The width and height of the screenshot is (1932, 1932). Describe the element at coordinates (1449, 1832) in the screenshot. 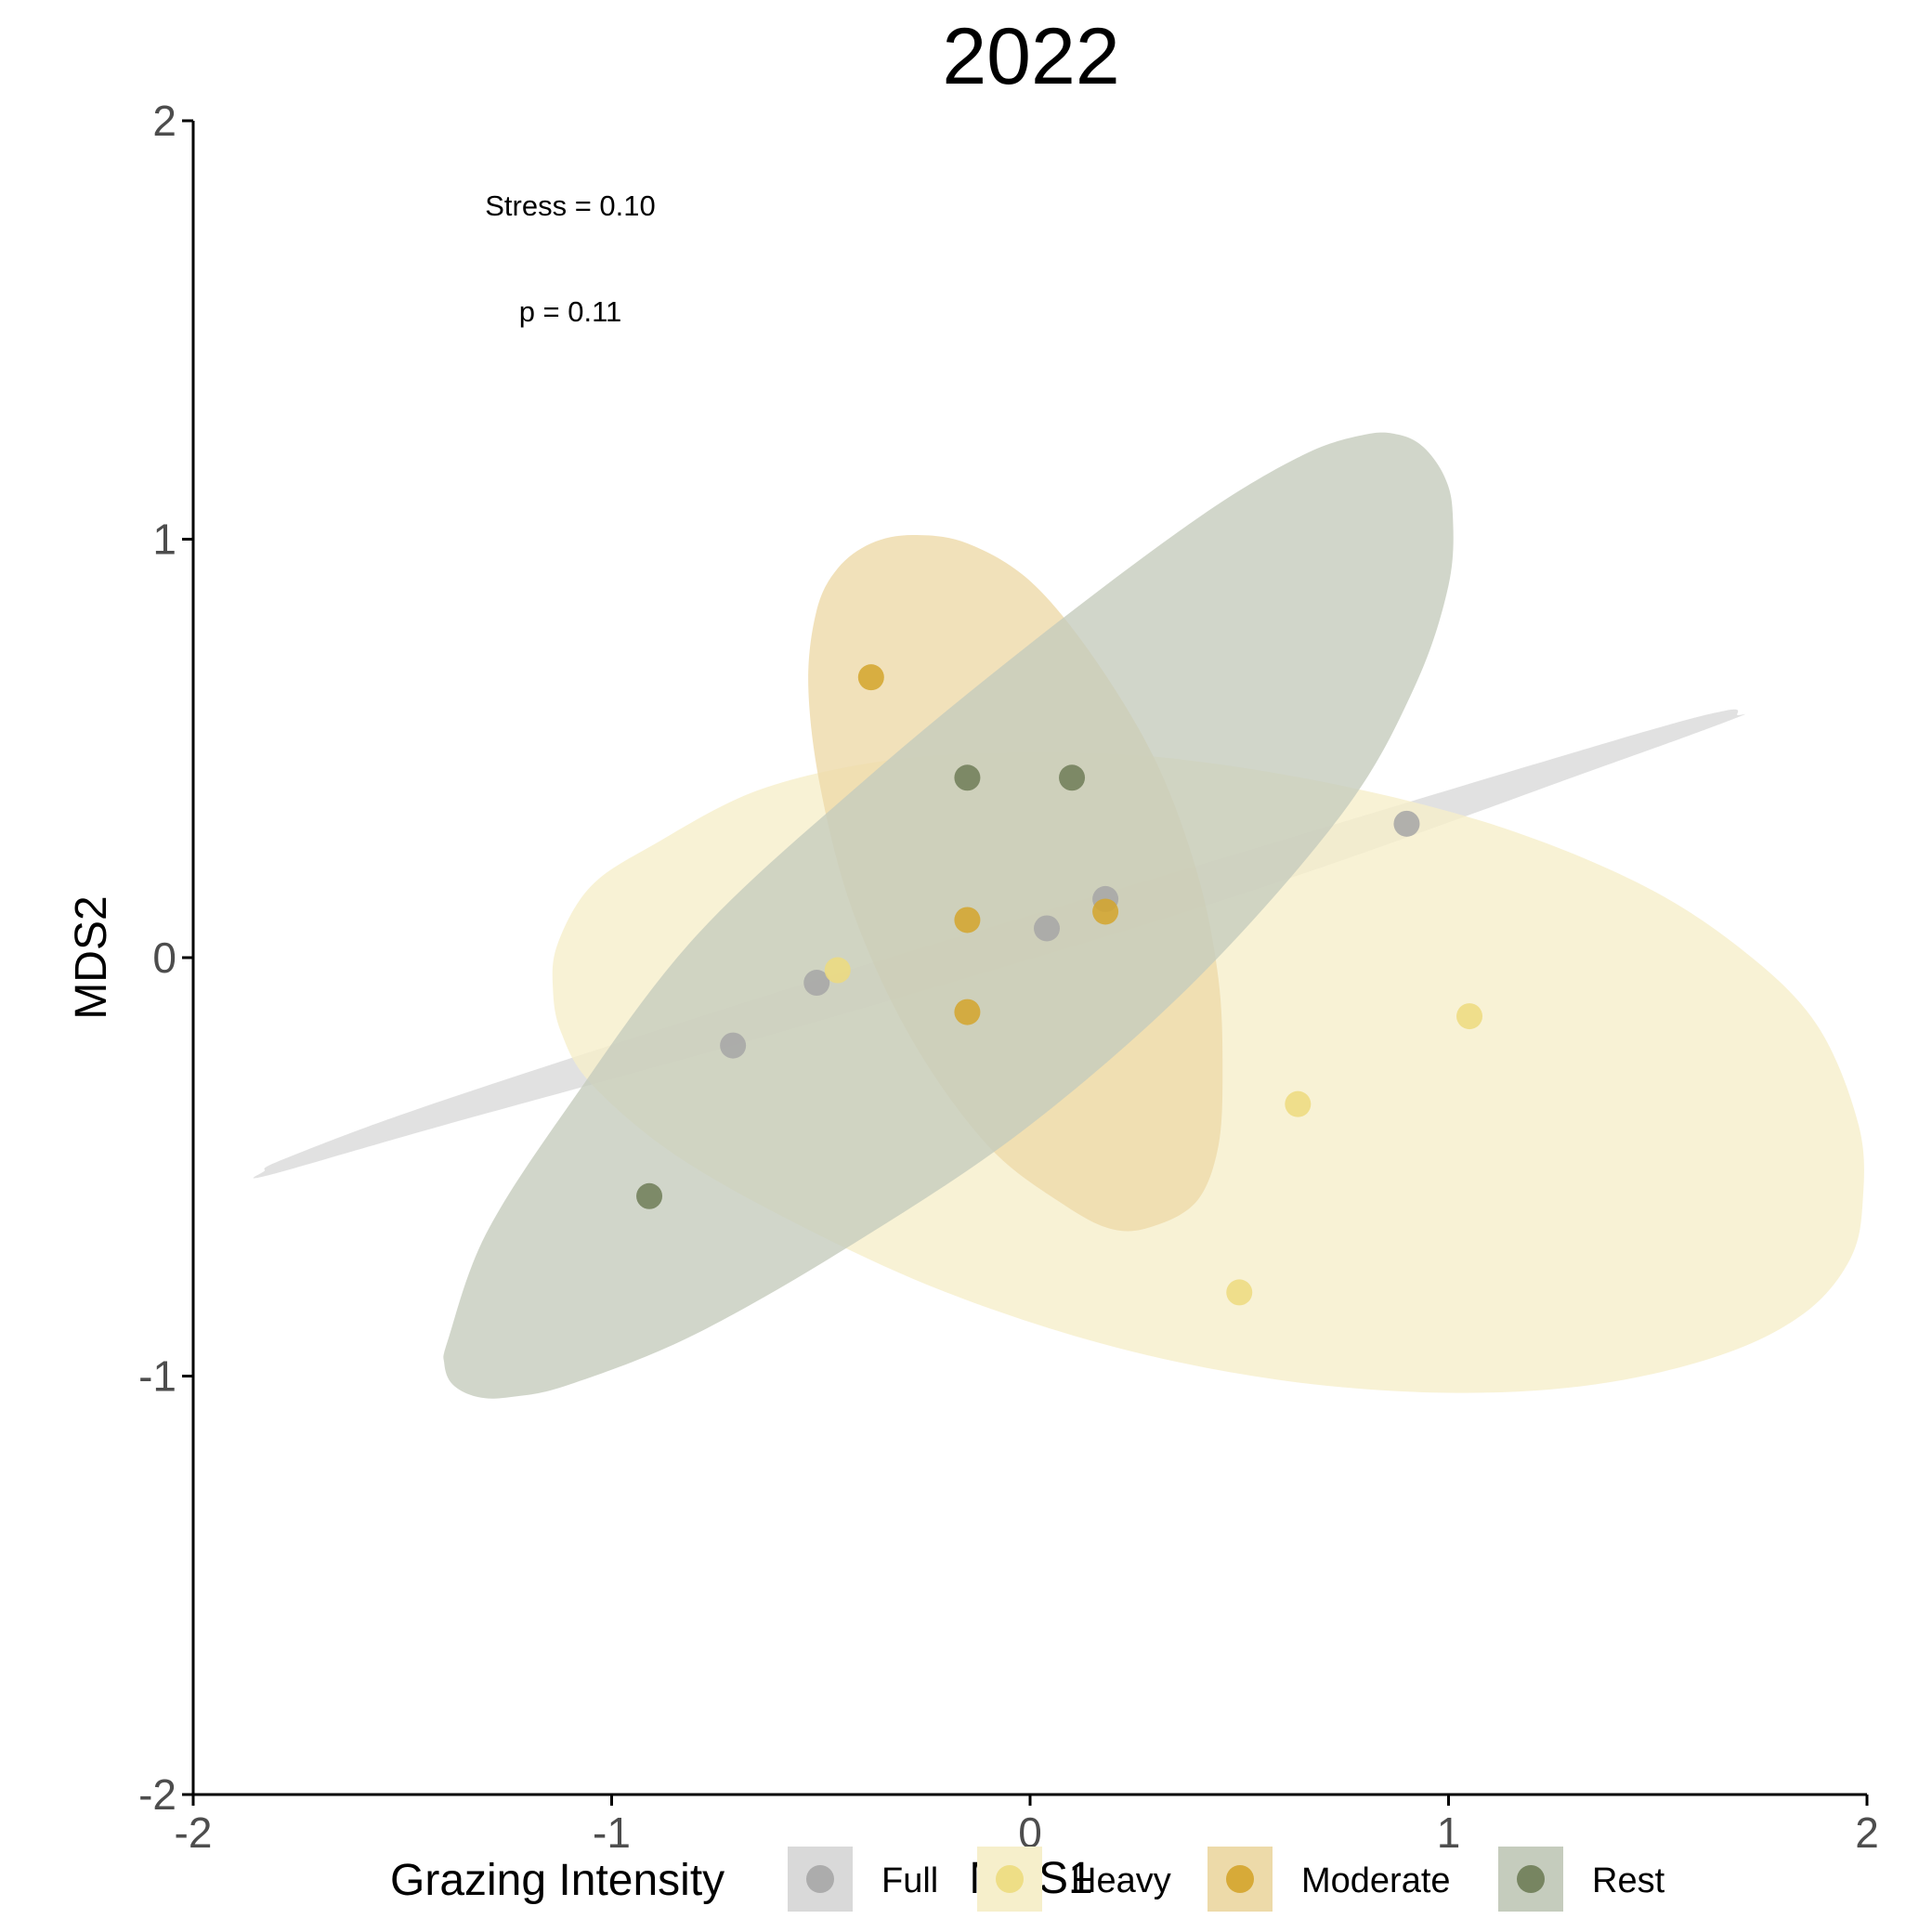

I see `x-tick-label: 1` at that location.